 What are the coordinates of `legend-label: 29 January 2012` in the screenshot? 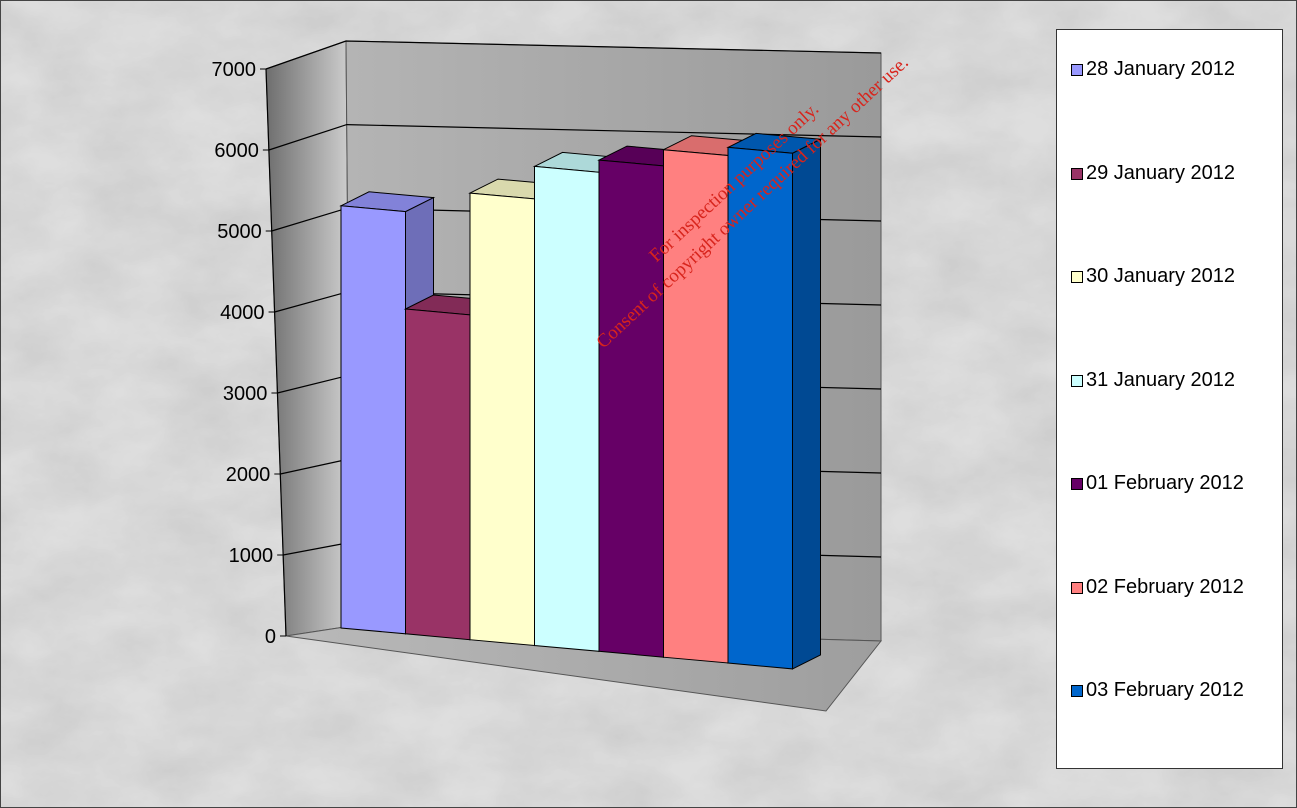 It's located at (1161, 172).